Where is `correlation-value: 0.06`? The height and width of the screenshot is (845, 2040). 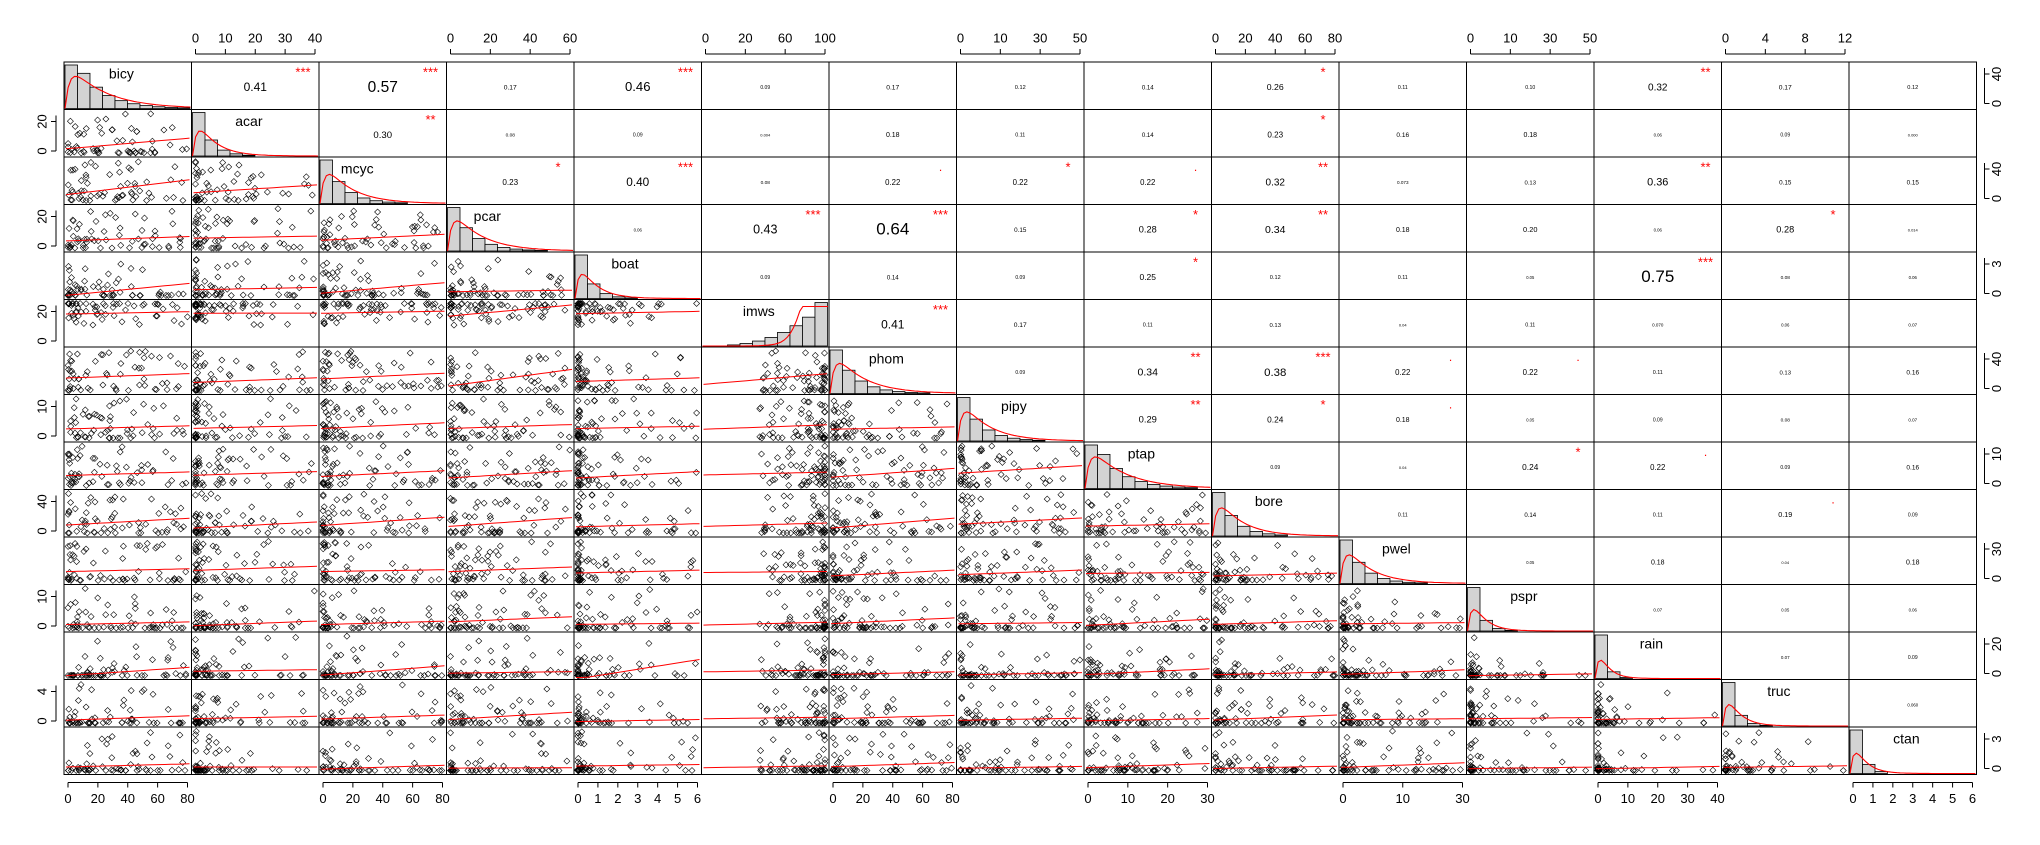 correlation-value: 0.06 is located at coordinates (1658, 134).